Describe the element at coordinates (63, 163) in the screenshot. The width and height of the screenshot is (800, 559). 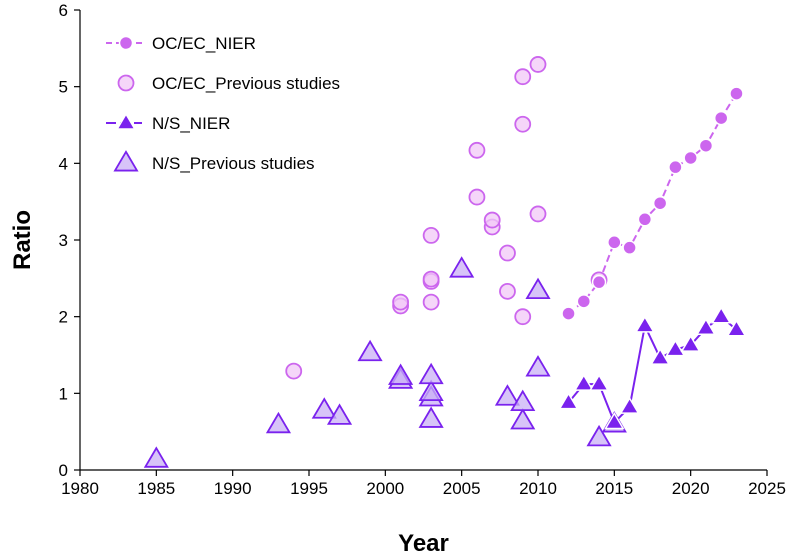
I see `y-tick-label: 4` at that location.